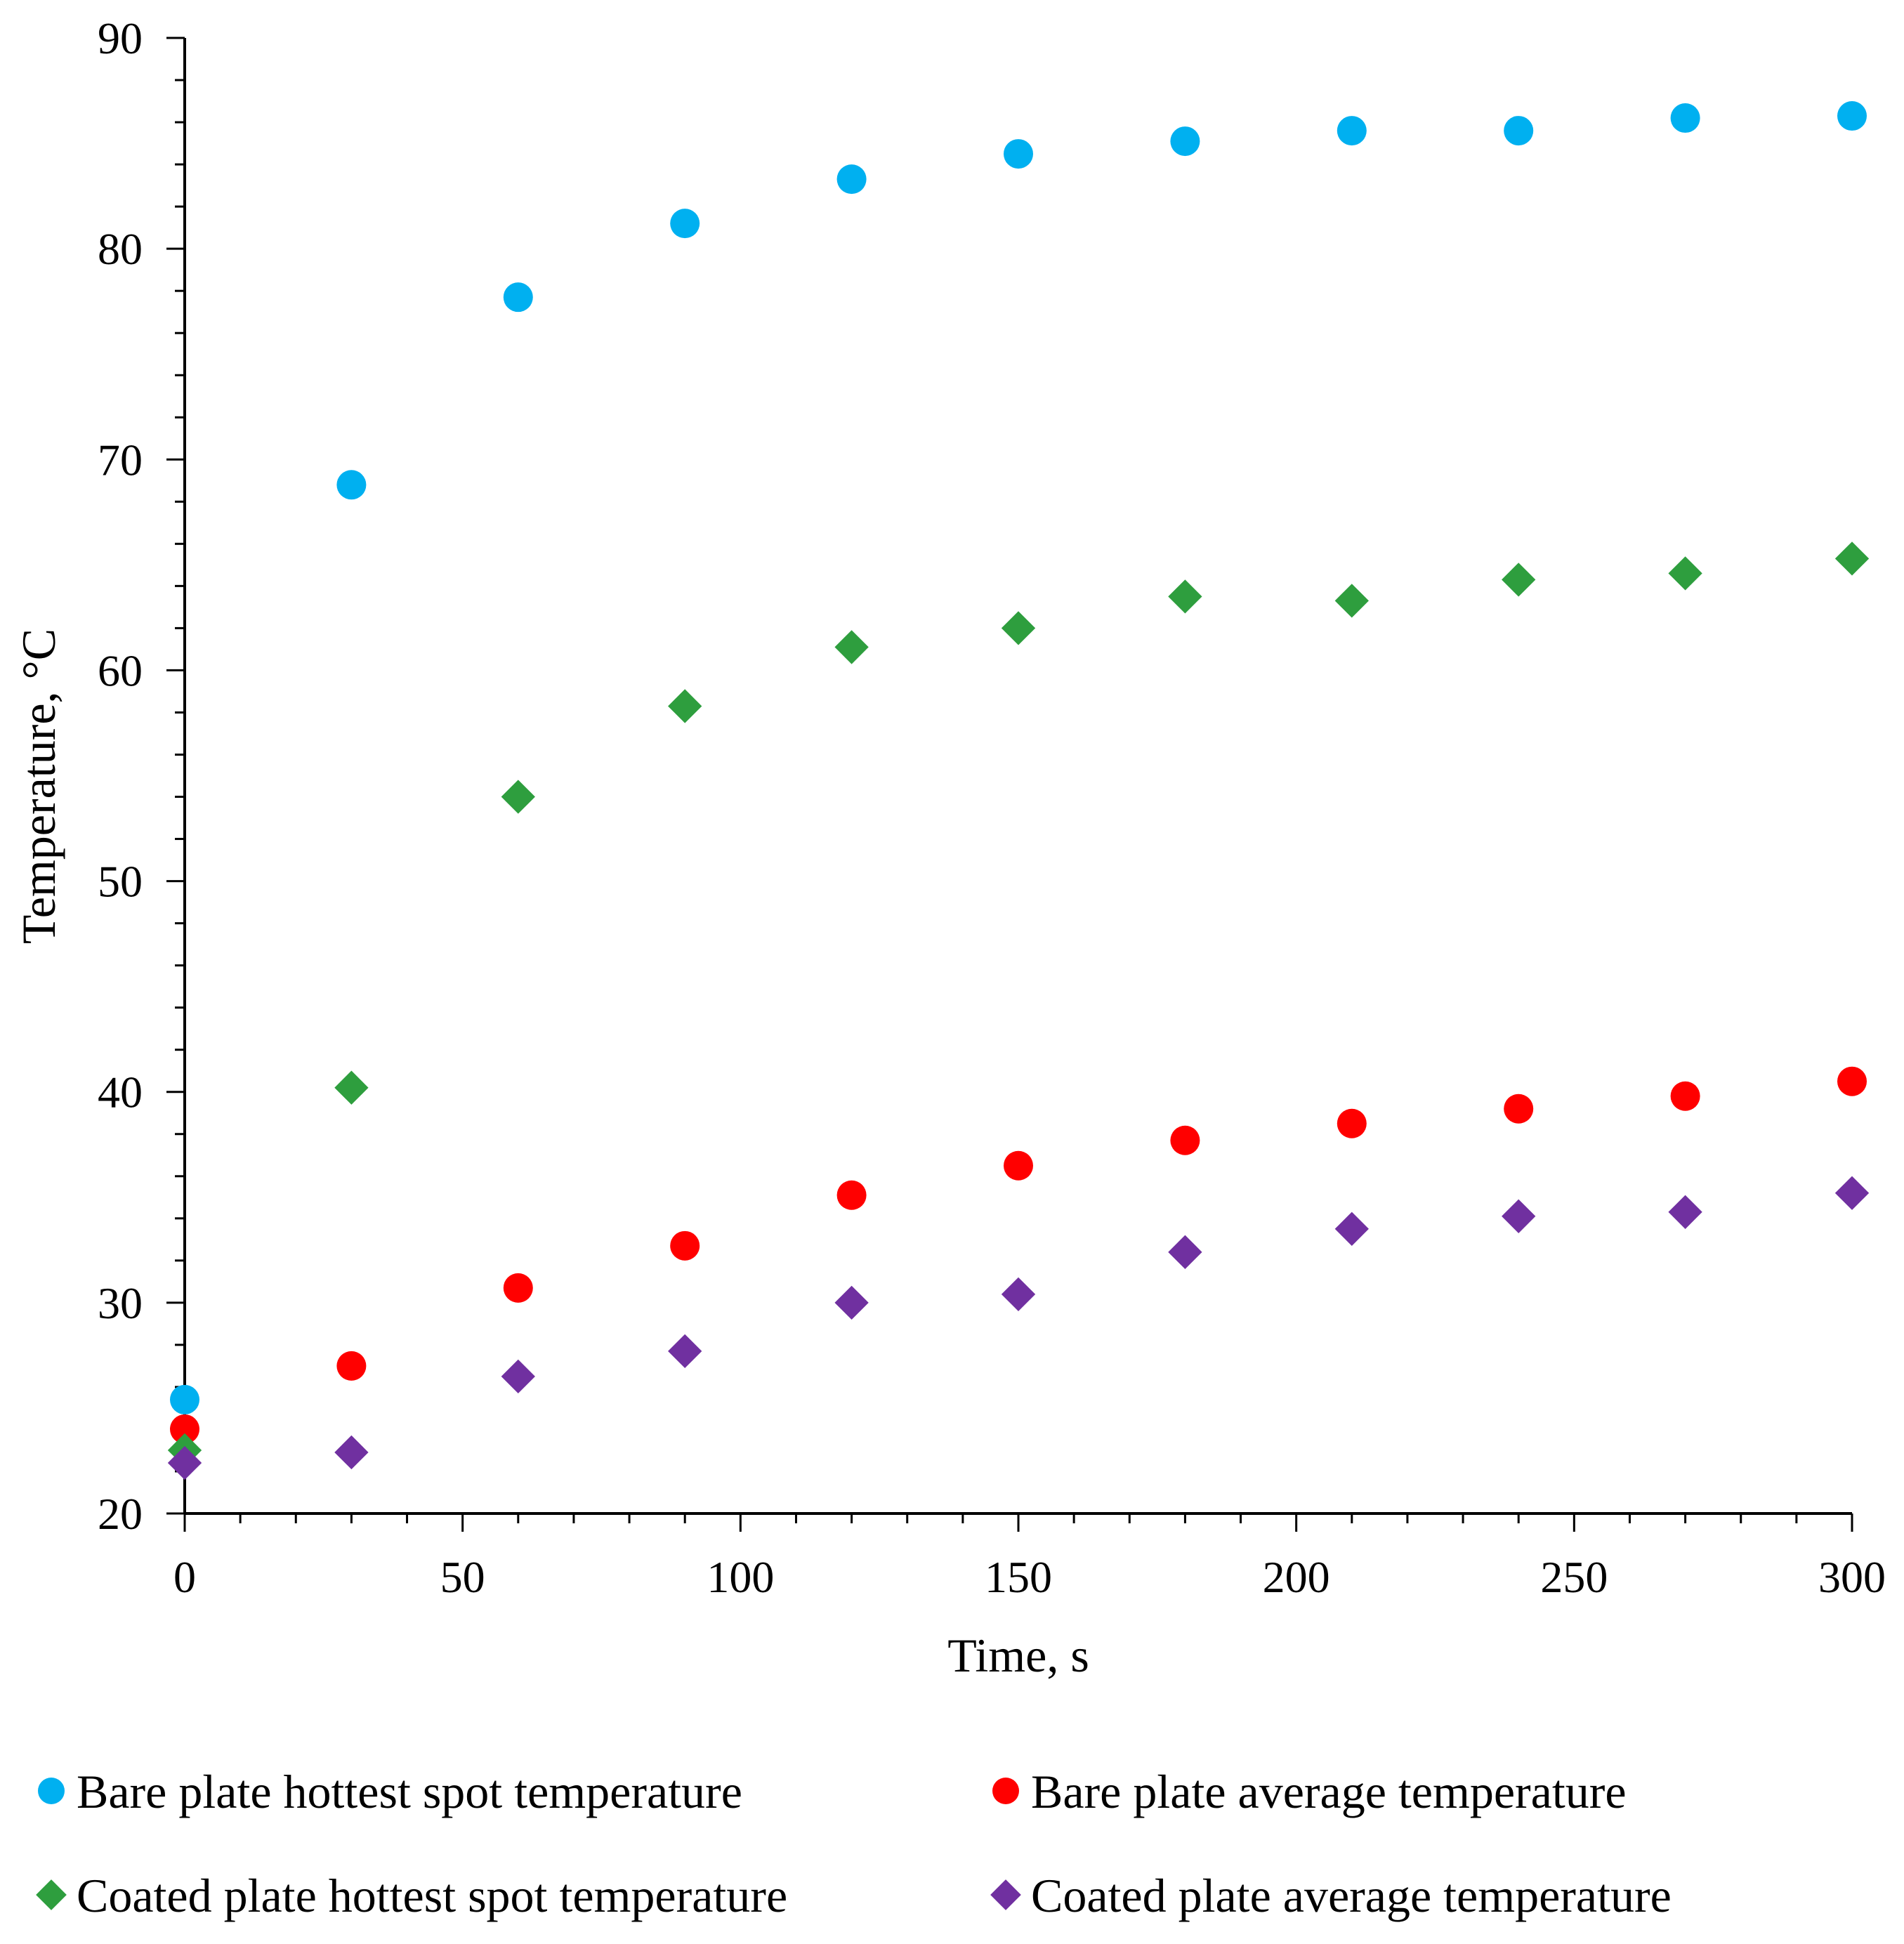 The width and height of the screenshot is (1904, 1944). I want to click on x-tick-label: 100, so click(740, 1577).